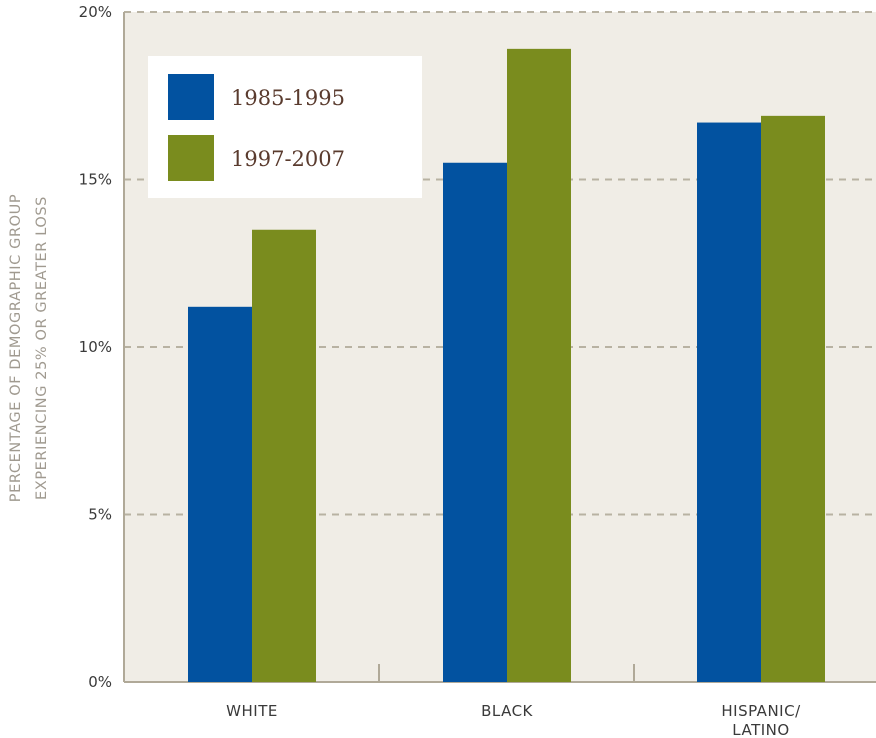 This screenshot has height=738, width=876. What do you see at coordinates (16, 348) in the screenshot?
I see `y-axis-title-line-1: PERCENTAGE OF DEMOGRAPHIC GROUP` at bounding box center [16, 348].